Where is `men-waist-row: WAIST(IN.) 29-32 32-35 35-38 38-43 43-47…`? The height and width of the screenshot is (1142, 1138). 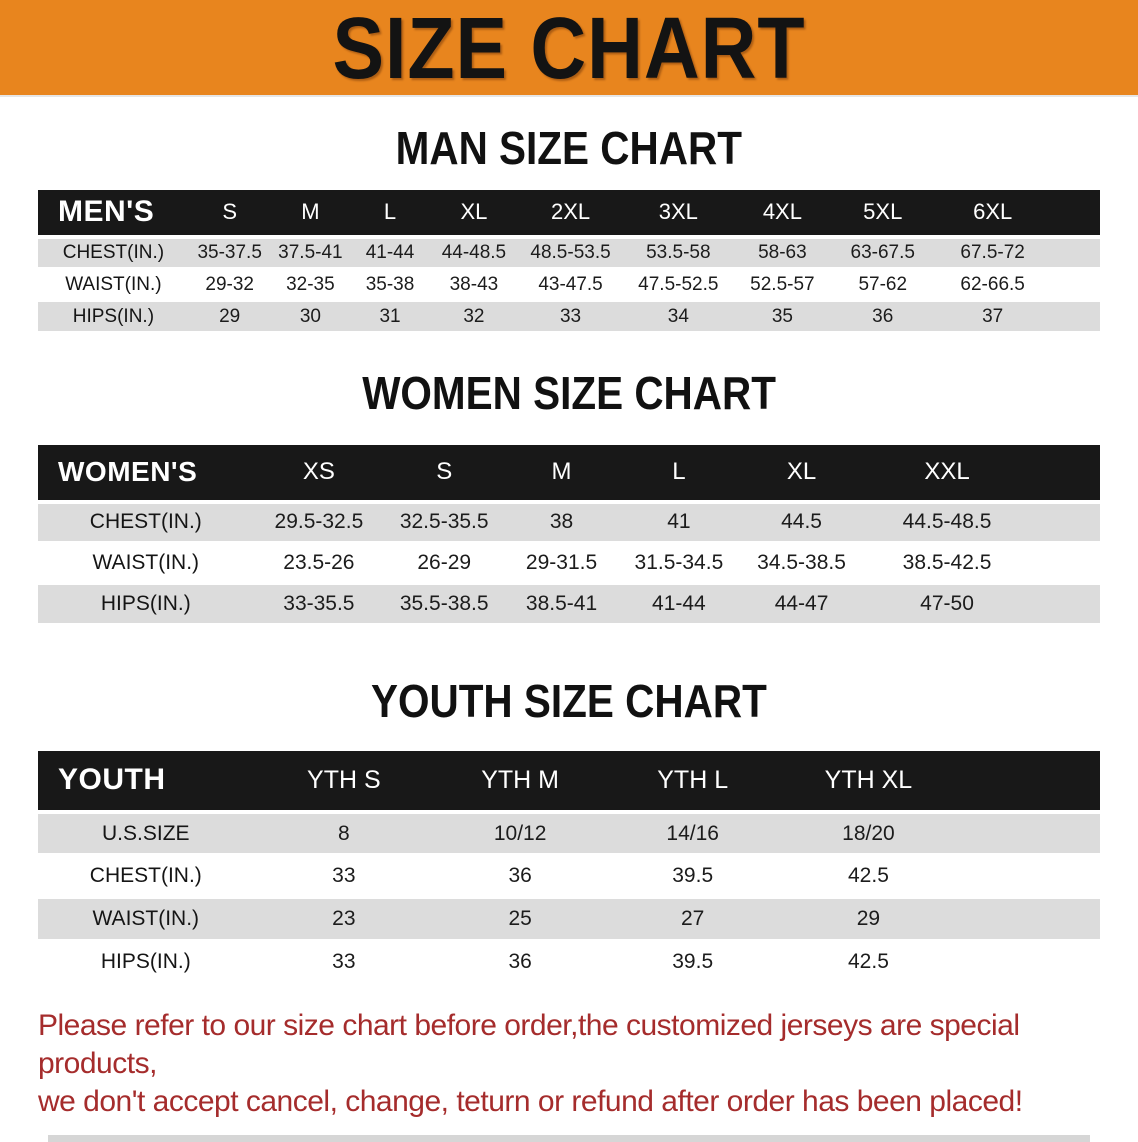
men-waist-row: WAIST(IN.) 29-32 32-35 35-38 38-43 43-47… is located at coordinates (569, 285).